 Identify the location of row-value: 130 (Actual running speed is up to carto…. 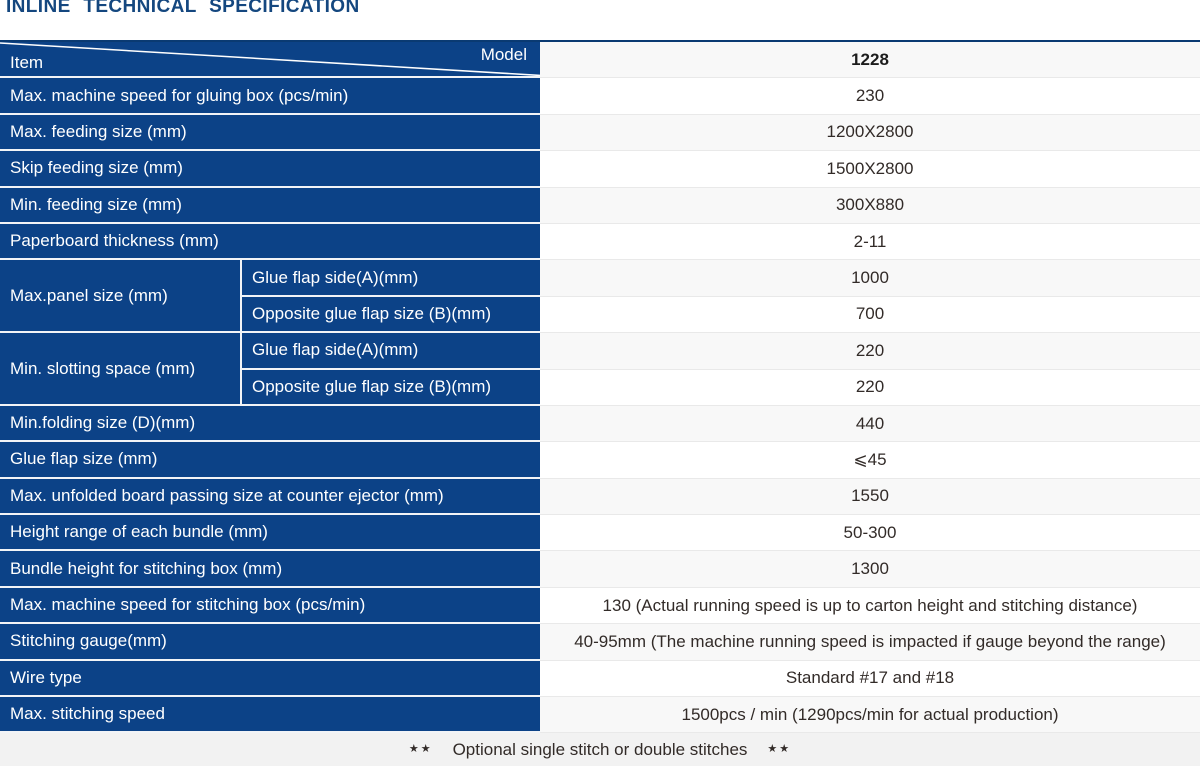
(870, 606).